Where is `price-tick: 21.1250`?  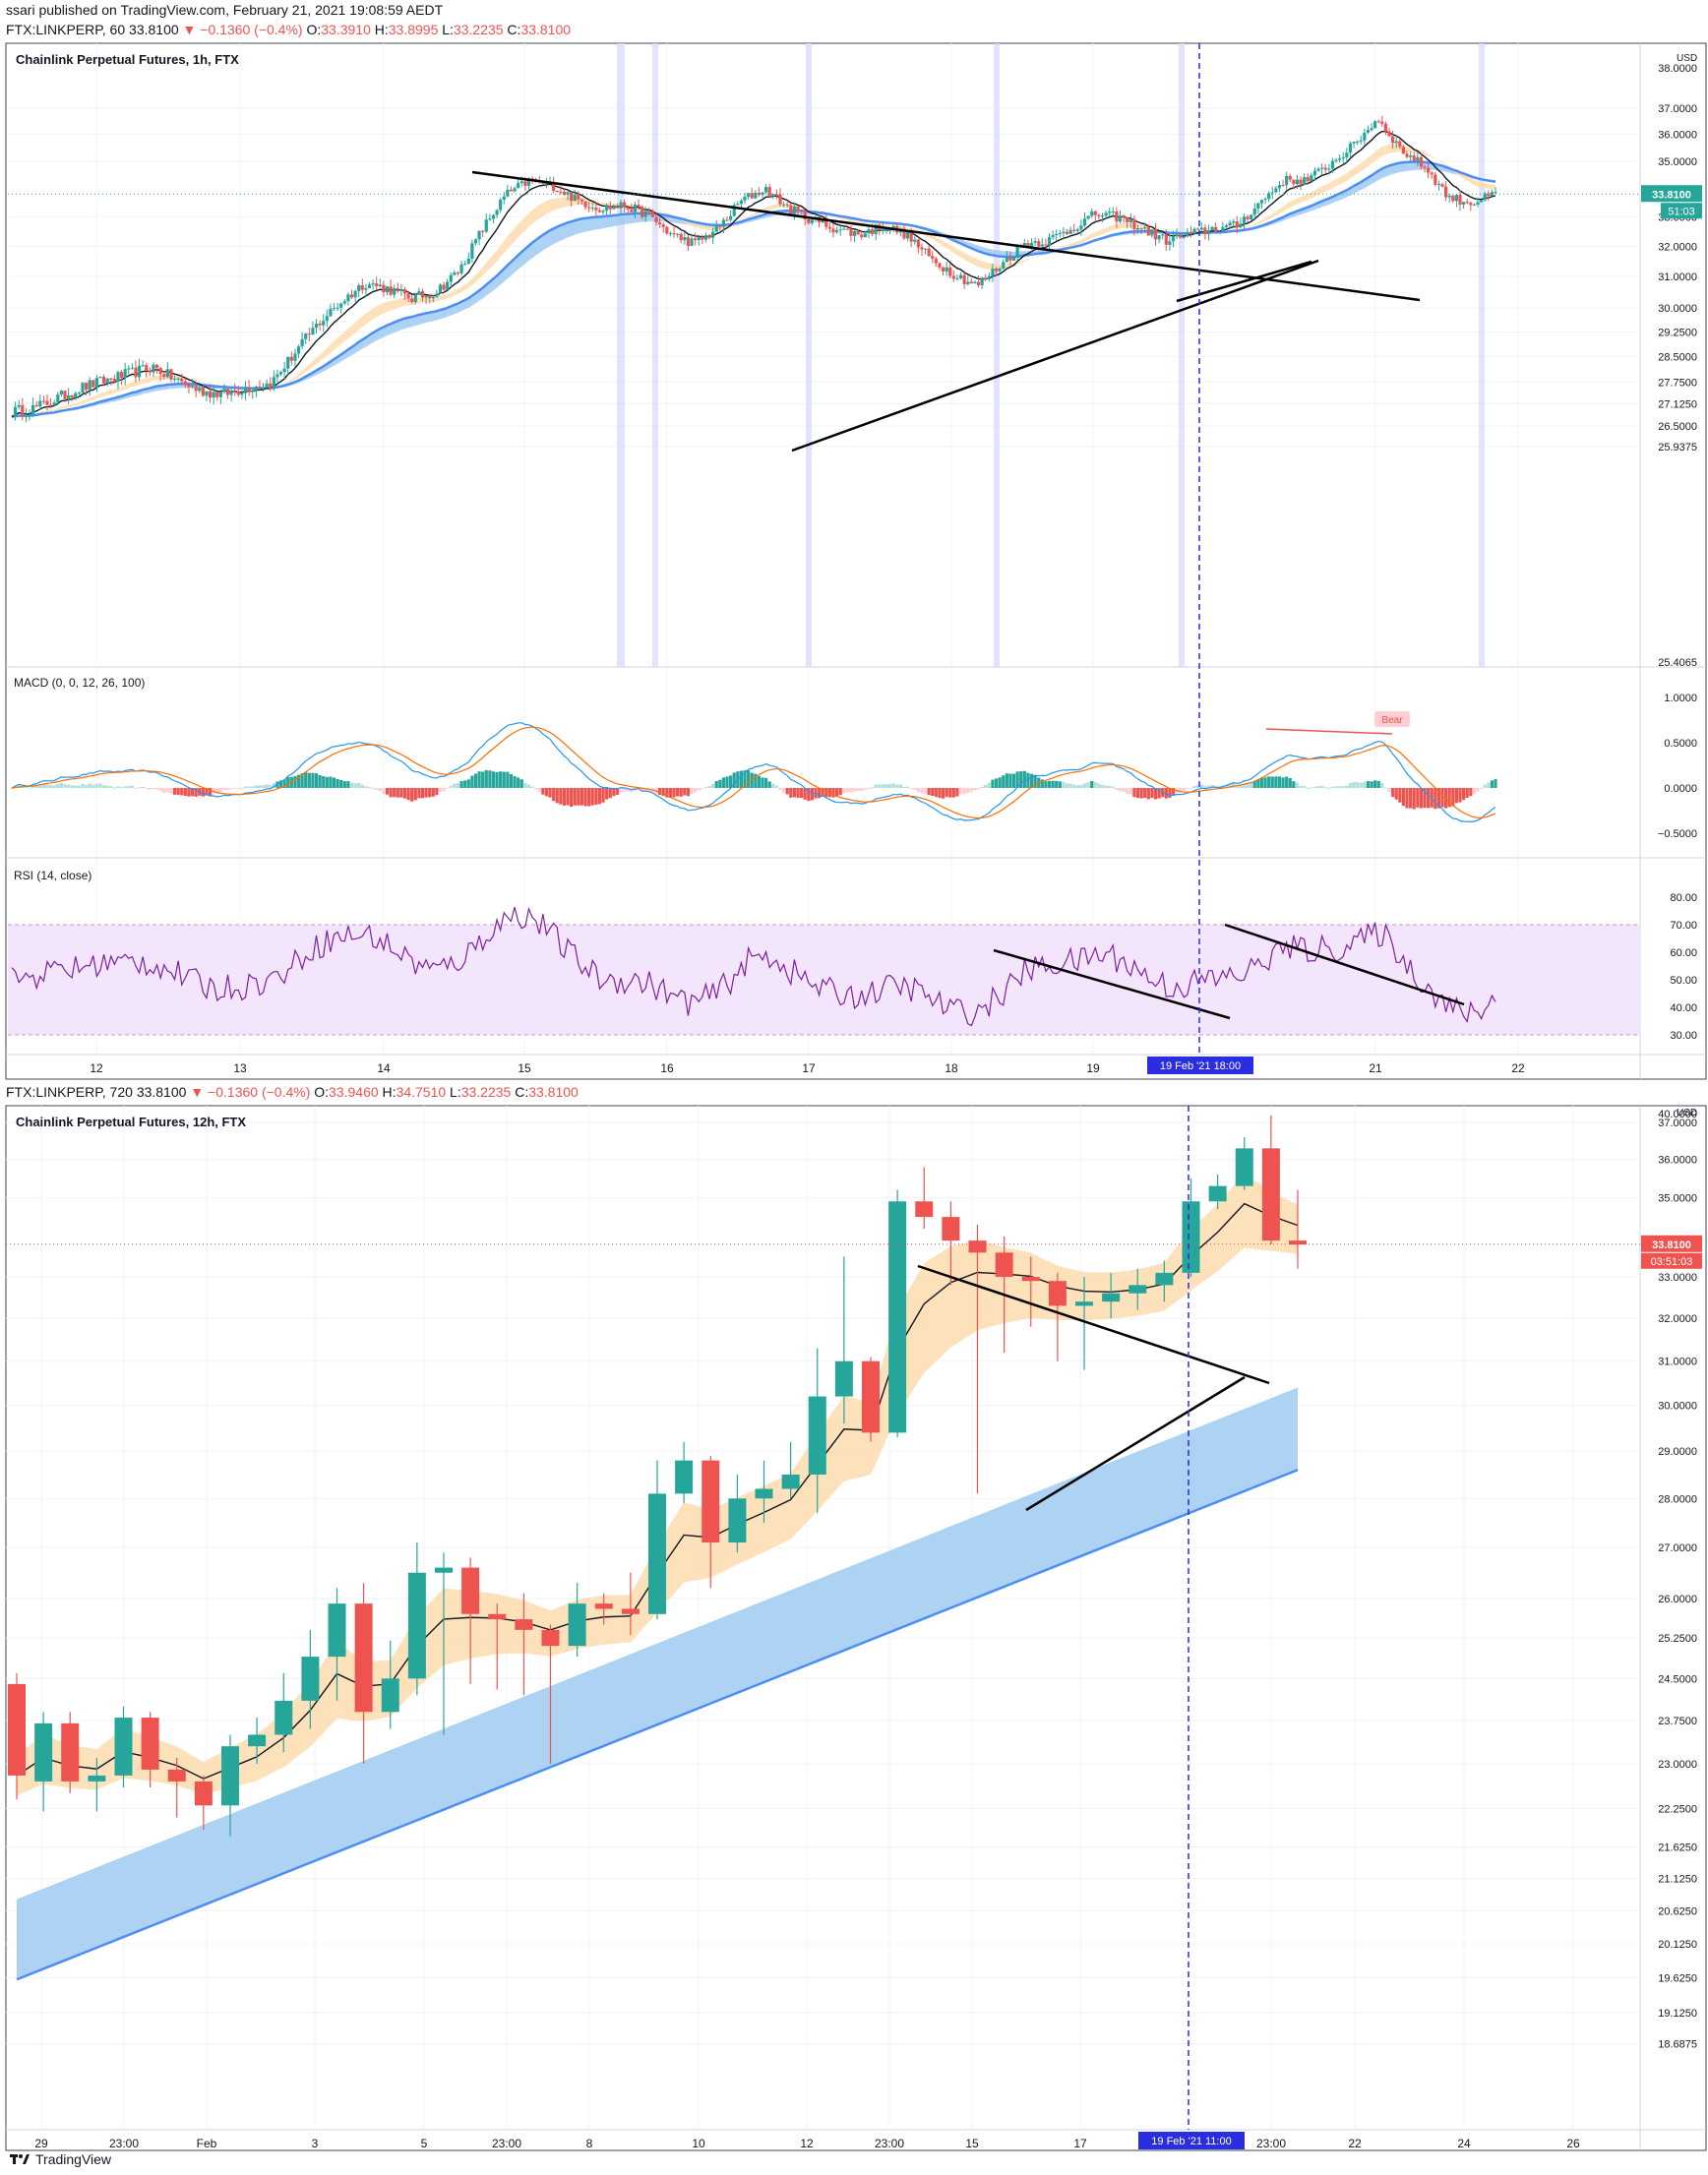
price-tick: 21.1250 is located at coordinates (1677, 1880).